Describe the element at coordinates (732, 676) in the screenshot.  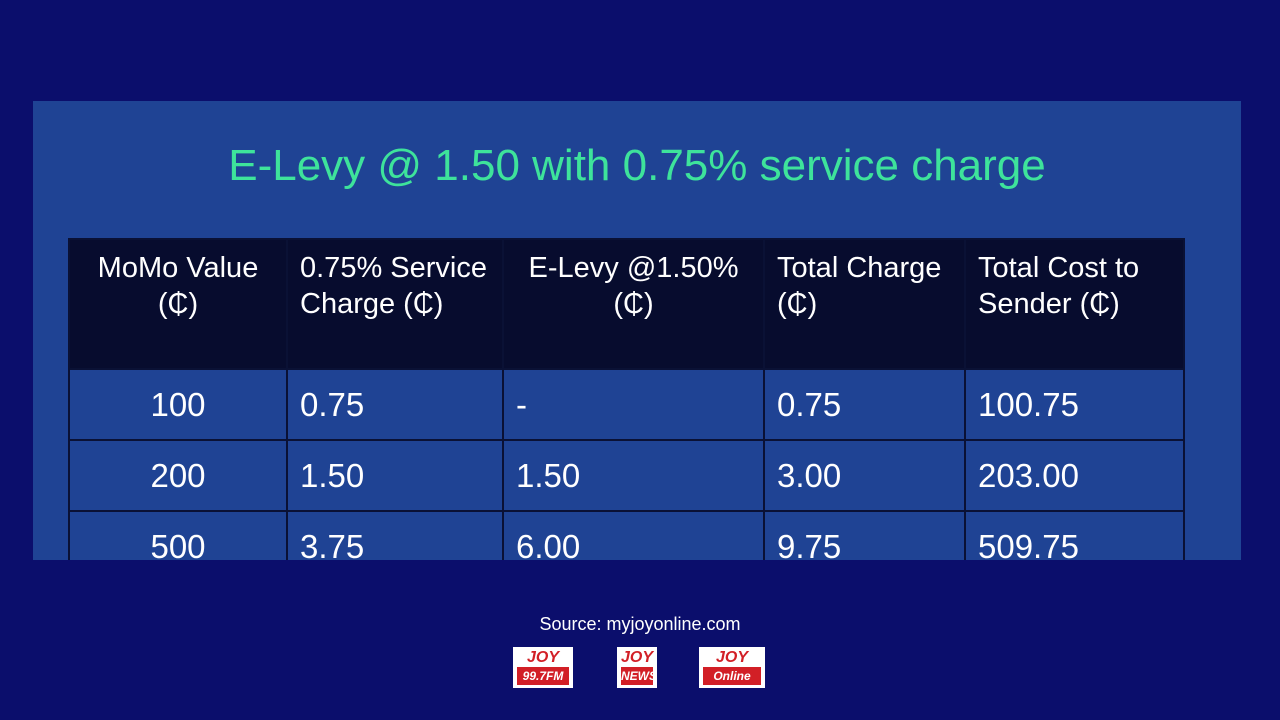
I see `logo-bottom: Online` at that location.